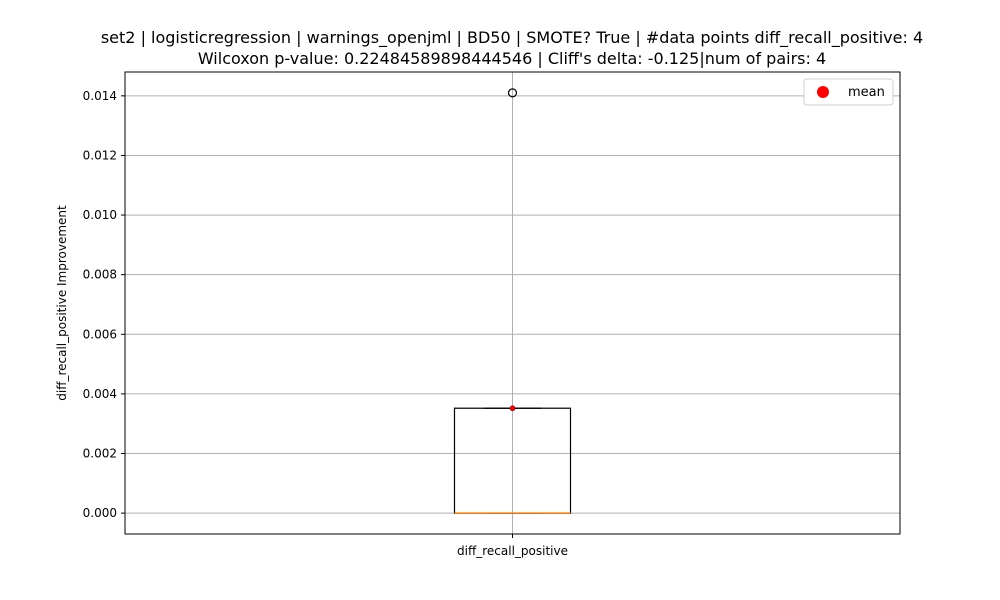 The width and height of the screenshot is (1000, 600). Describe the element at coordinates (100, 513) in the screenshot. I see `y-tick-label: 0.000` at that location.